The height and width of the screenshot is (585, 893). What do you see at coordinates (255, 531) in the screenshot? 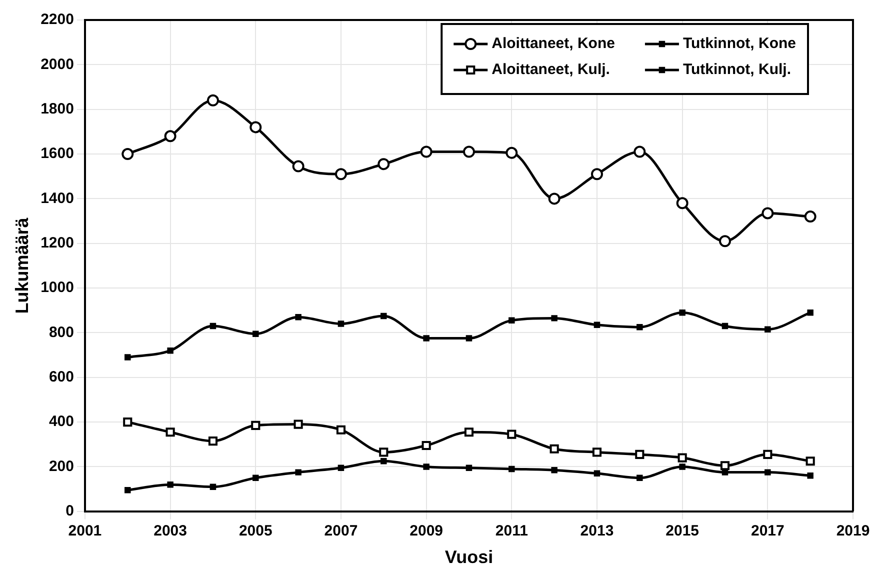
I see `x-tick-label: 2005` at bounding box center [255, 531].